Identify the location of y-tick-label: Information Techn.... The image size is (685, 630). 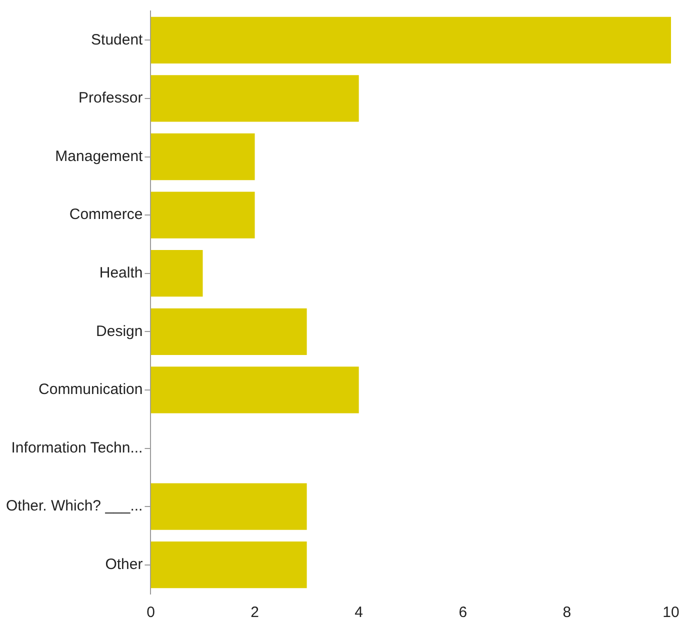
(77, 447).